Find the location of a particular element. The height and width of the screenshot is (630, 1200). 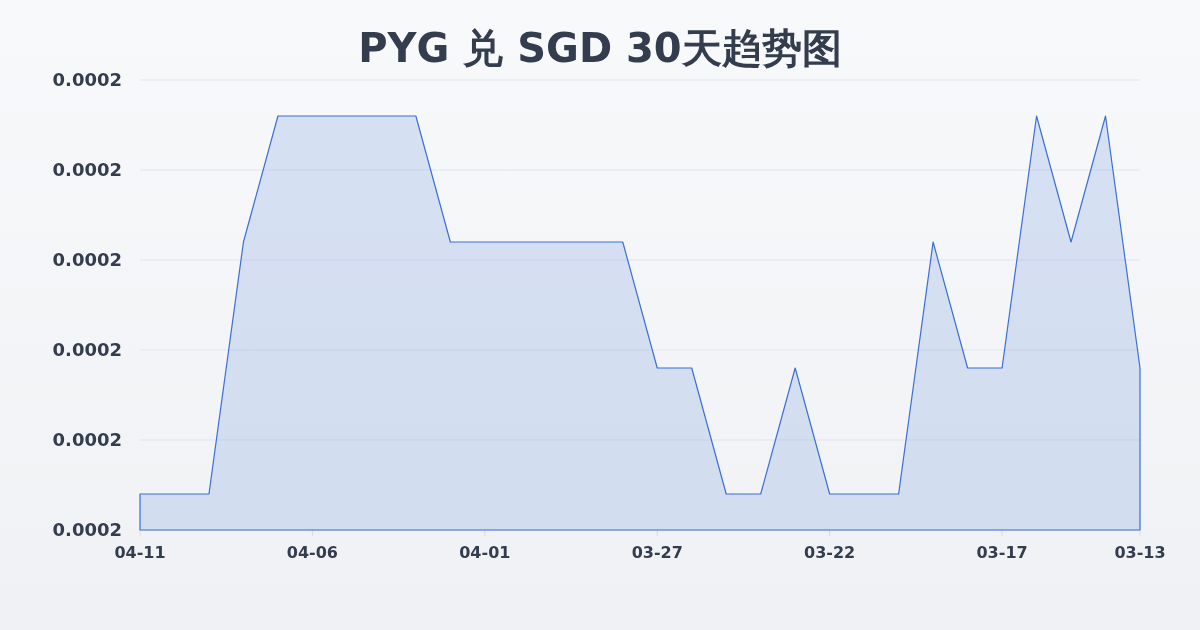

chart-title: PYG 兑 SGD 30天趋势图 is located at coordinates (600, 48).